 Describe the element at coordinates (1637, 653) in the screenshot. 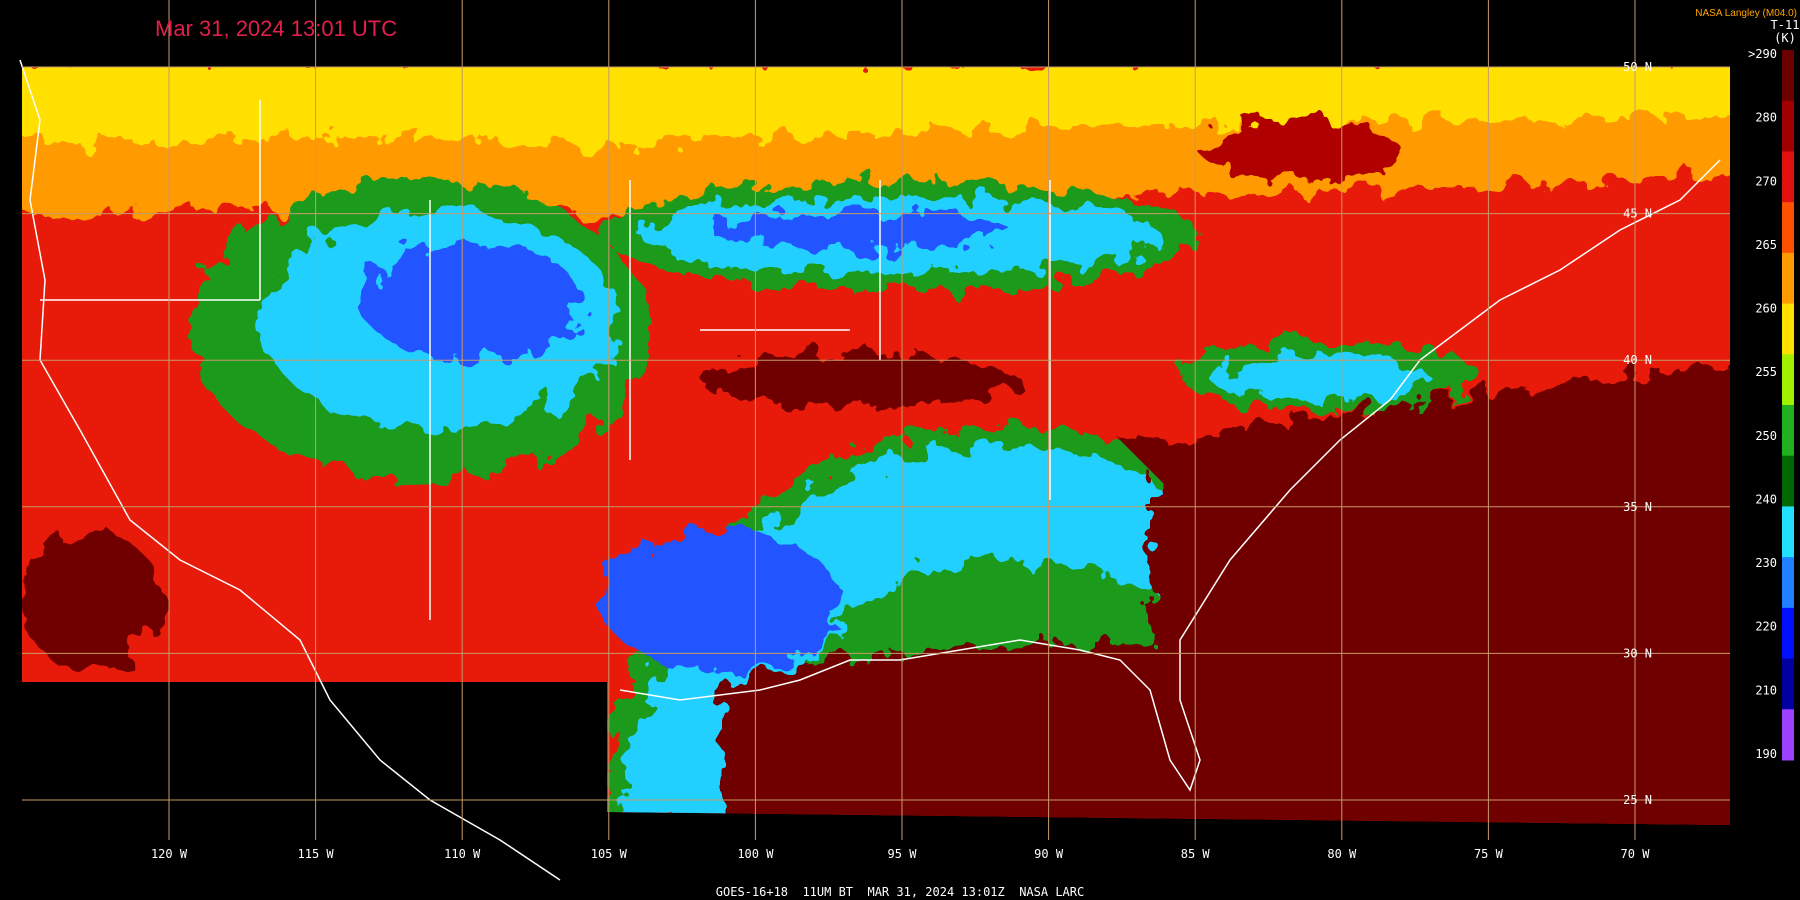

I see `latitude-label: 30 N` at that location.